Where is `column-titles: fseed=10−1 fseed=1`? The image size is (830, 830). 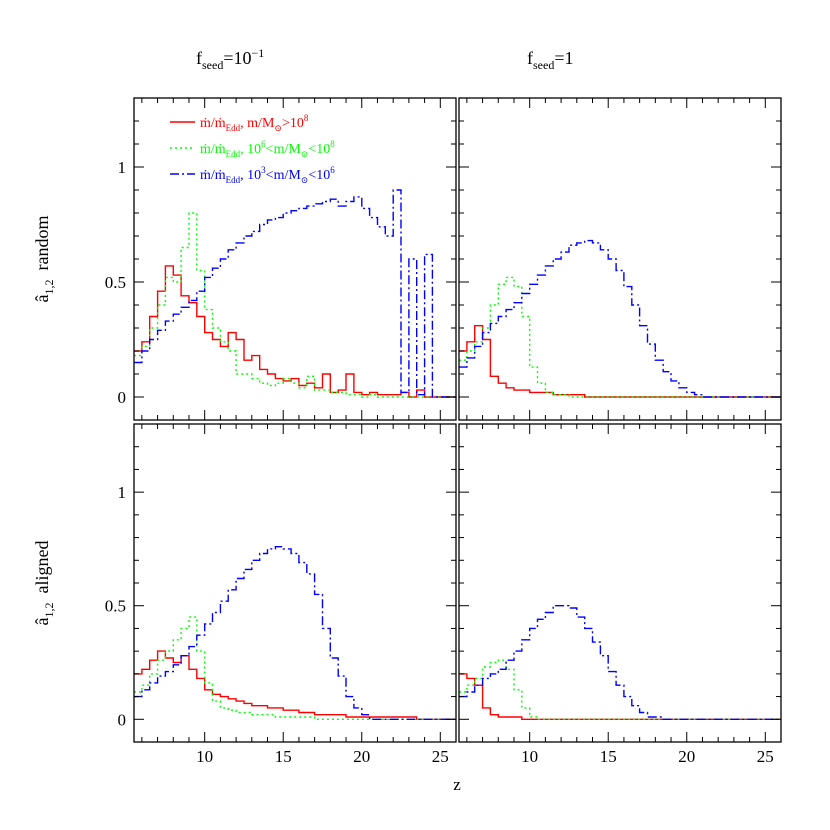 column-titles: fseed=10−1 fseed=1 is located at coordinates (384, 59).